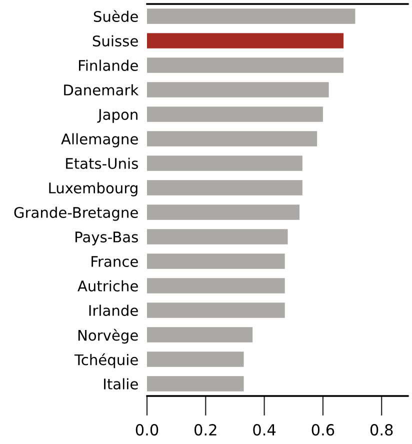  Describe the element at coordinates (147, 430) in the screenshot. I see `x-tick-label: 0.0` at that location.